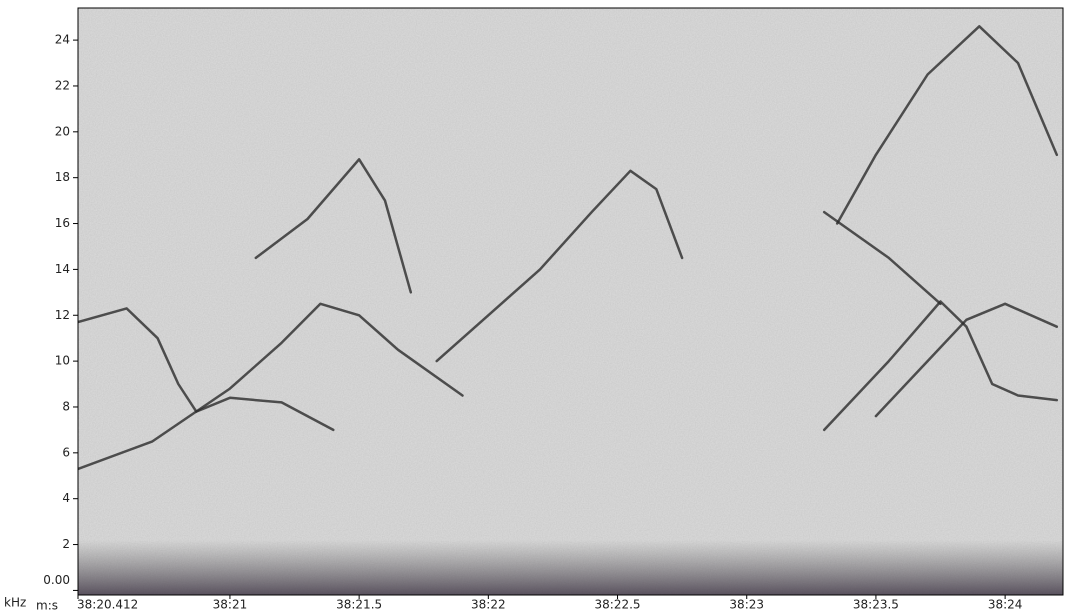 The image size is (1065, 613). Describe the element at coordinates (618, 605) in the screenshot. I see `x-tick-label: 38:22.5` at that location.